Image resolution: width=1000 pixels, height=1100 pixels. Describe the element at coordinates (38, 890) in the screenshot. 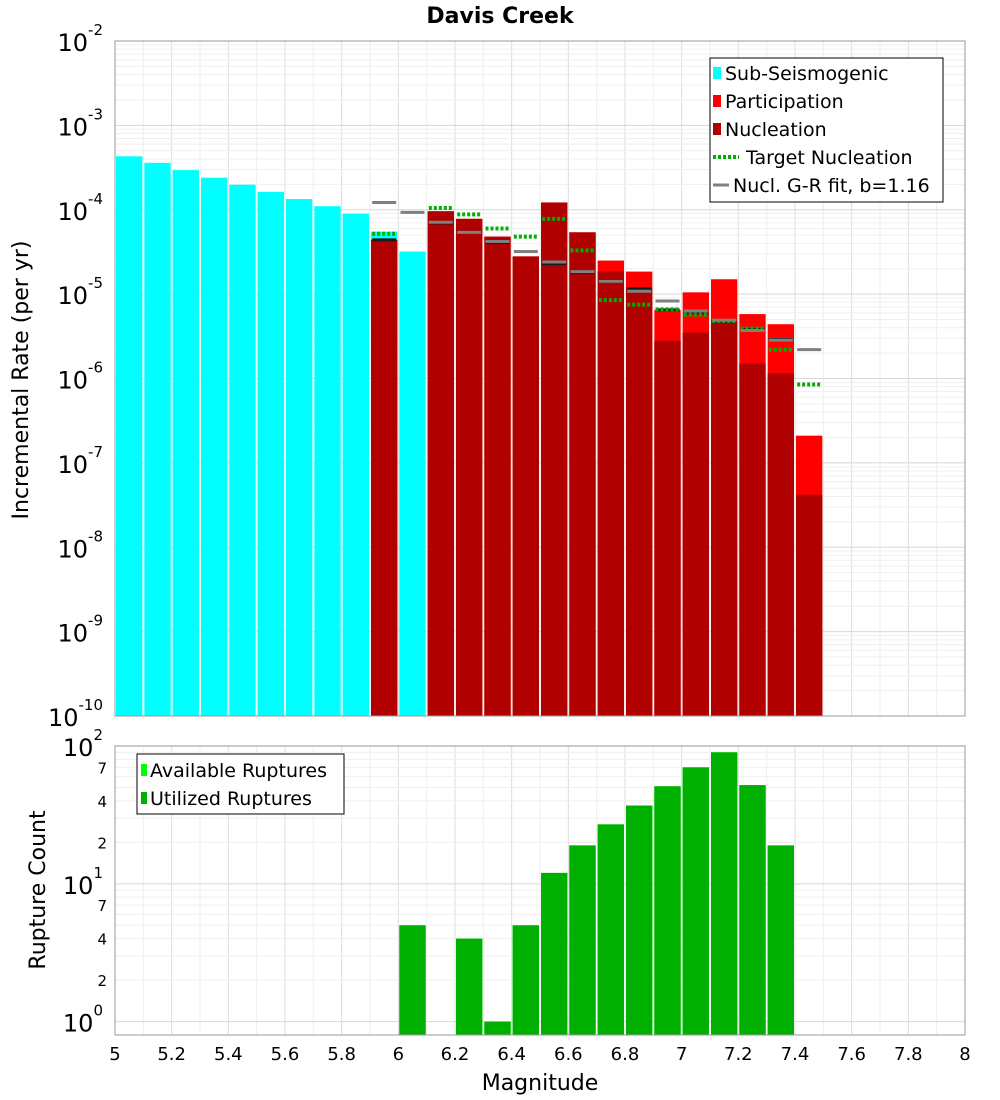

I see `count-y-axis-label: Rupture Count` at that location.